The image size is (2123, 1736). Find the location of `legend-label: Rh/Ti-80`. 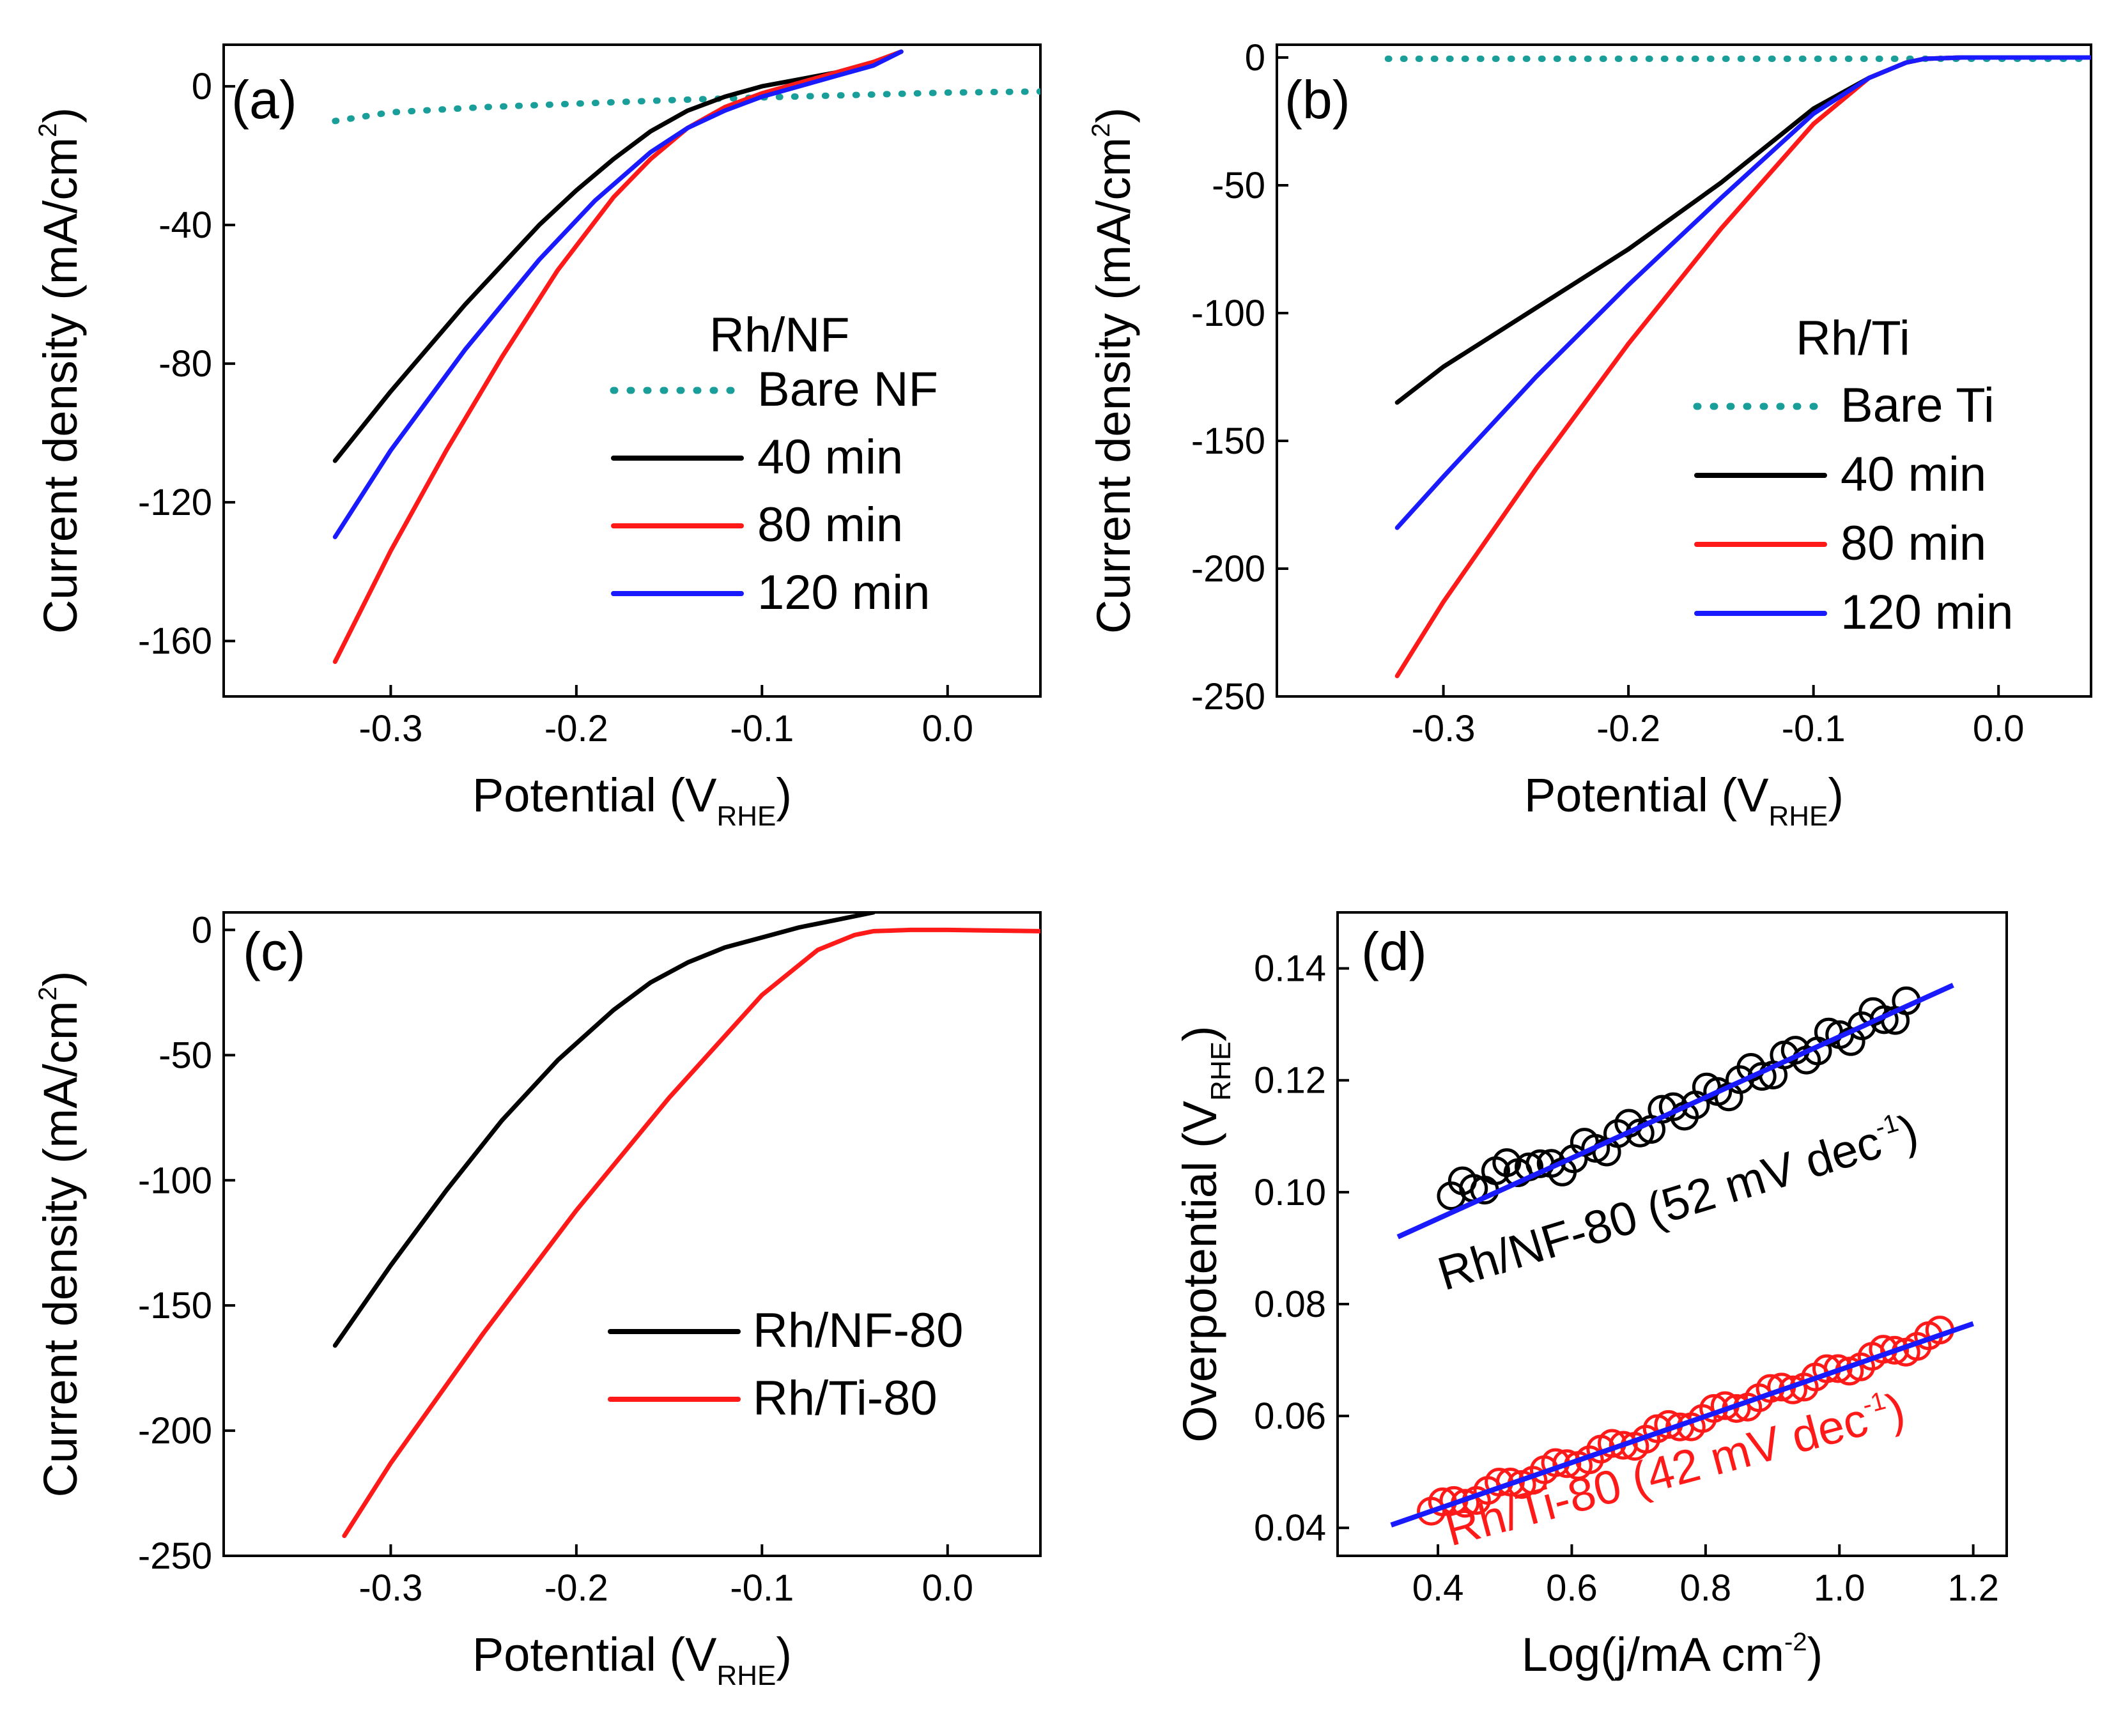

legend-label: Rh/Ti-80 is located at coordinates (845, 1398).